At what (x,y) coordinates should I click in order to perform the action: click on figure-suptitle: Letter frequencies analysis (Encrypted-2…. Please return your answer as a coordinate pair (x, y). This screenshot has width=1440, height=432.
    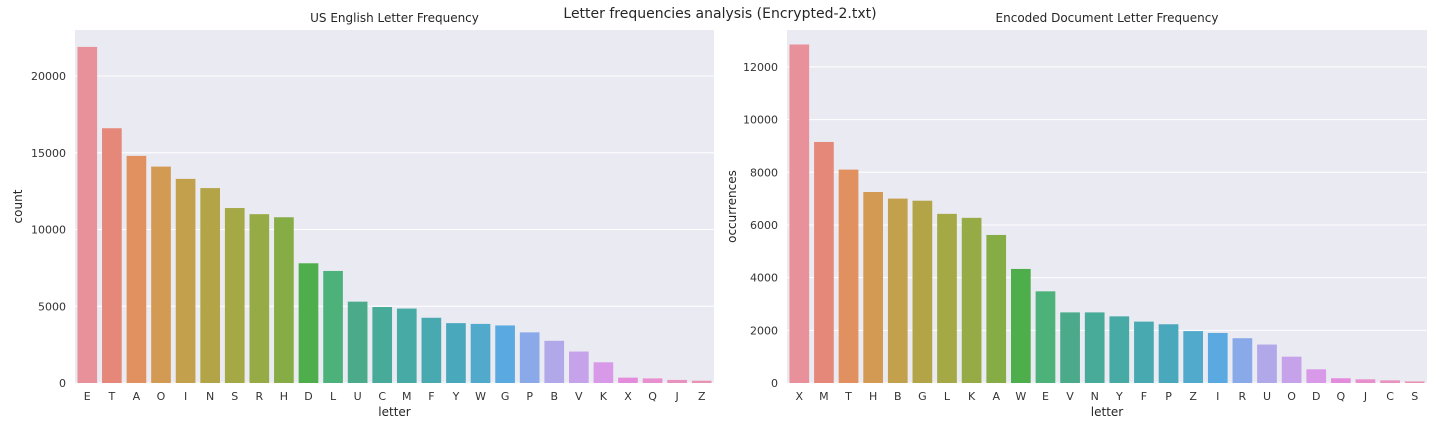
    Looking at the image, I should click on (720, 14).